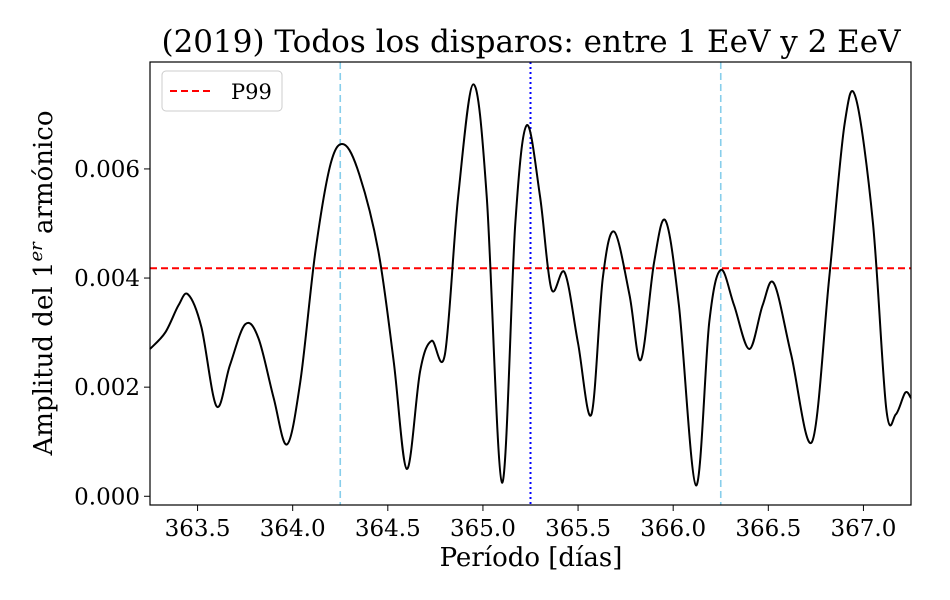 The height and width of the screenshot is (600, 950). I want to click on x-tick-label-3: 365.0, so click(483, 529).